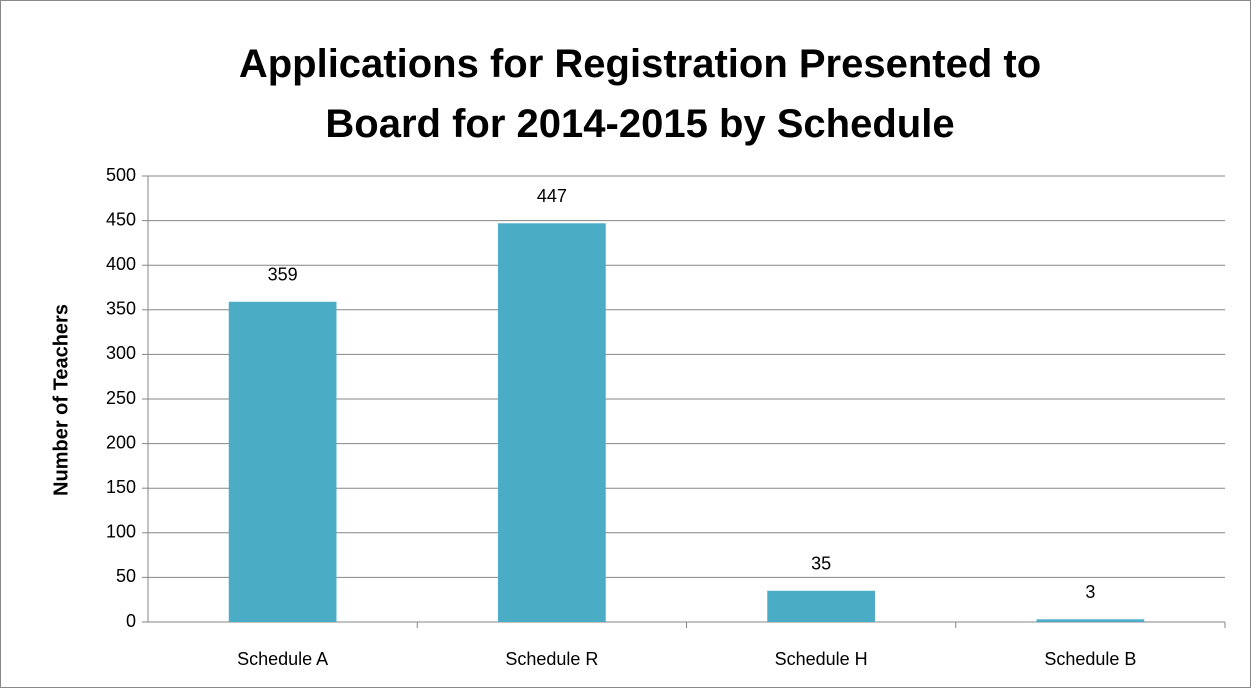 This screenshot has width=1251, height=688. What do you see at coordinates (1090, 659) in the screenshot?
I see `x-tick-label: Schedule B` at bounding box center [1090, 659].